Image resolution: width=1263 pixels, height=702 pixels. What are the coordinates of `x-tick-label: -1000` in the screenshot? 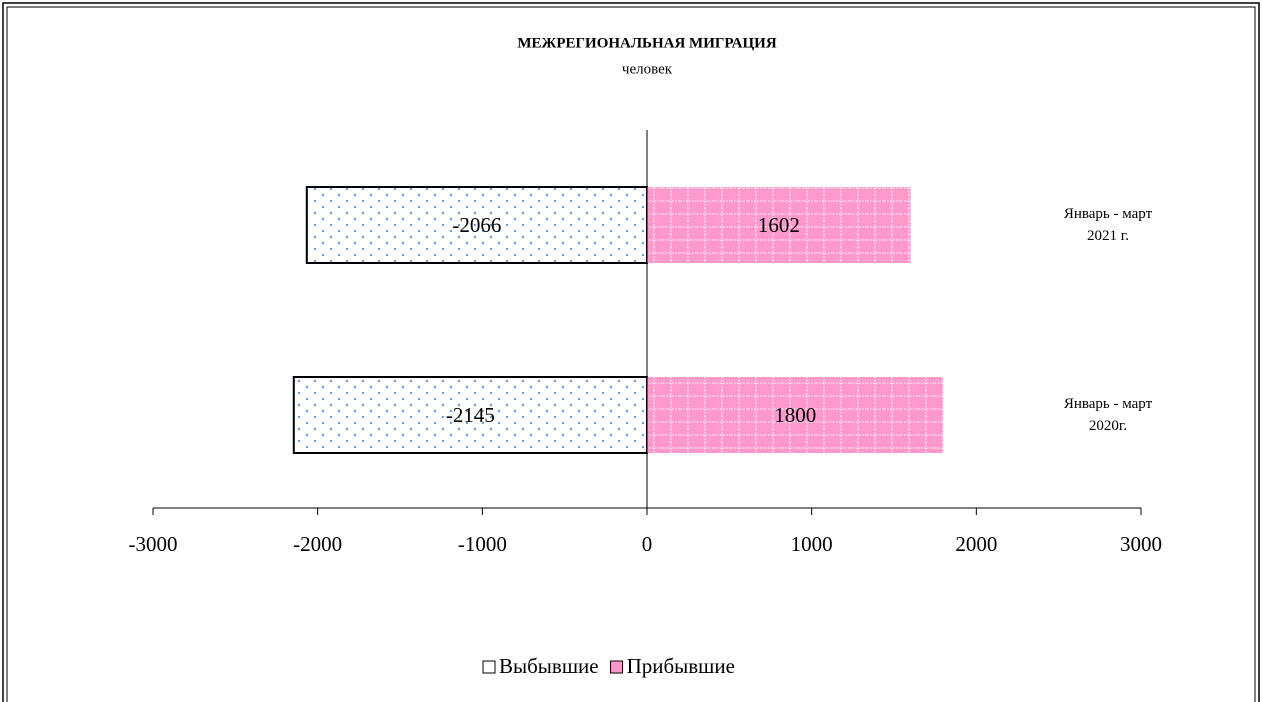 It's located at (482, 544).